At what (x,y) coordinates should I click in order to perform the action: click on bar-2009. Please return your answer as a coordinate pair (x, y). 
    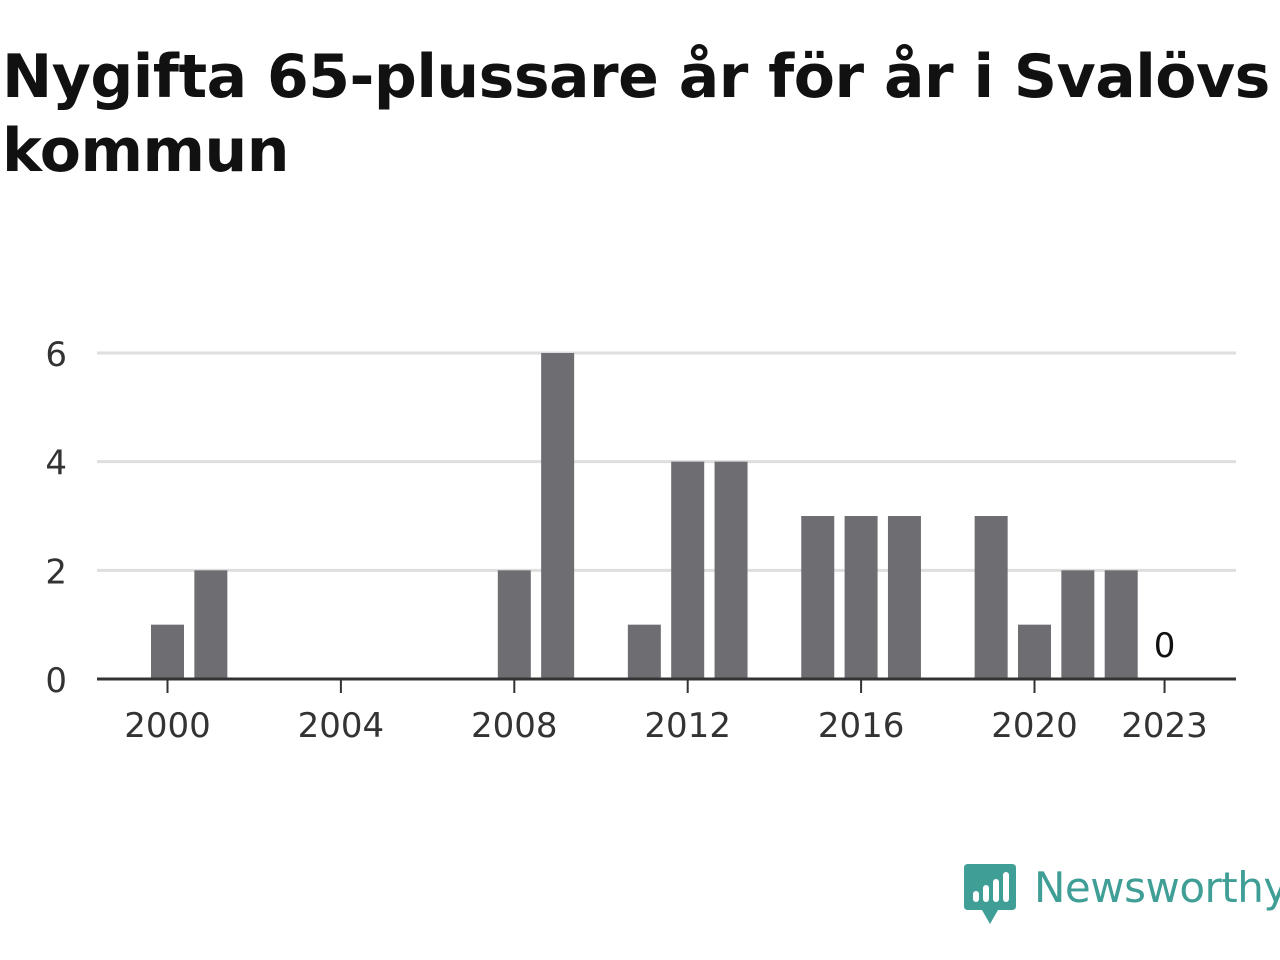
    Looking at the image, I should click on (558, 516).